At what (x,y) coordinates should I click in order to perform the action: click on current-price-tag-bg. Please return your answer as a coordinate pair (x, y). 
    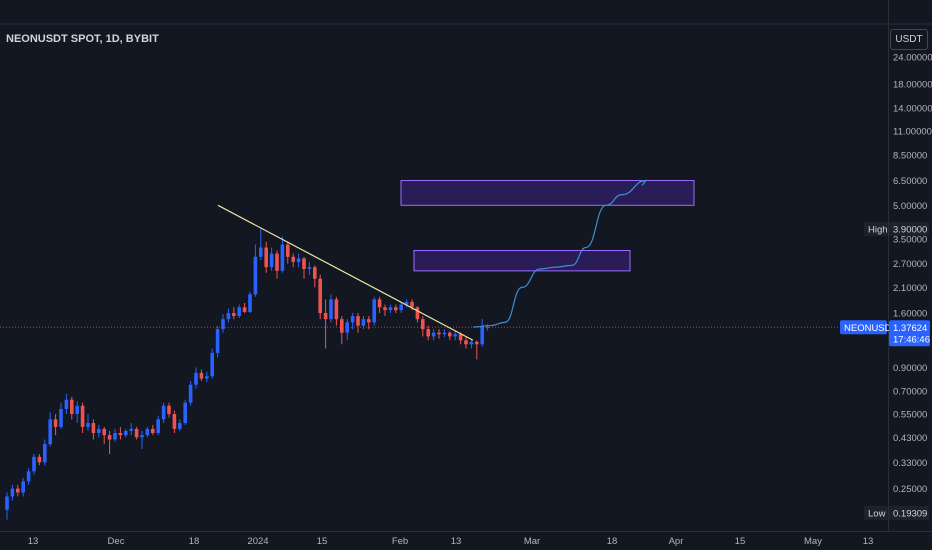
    Looking at the image, I should click on (909, 333).